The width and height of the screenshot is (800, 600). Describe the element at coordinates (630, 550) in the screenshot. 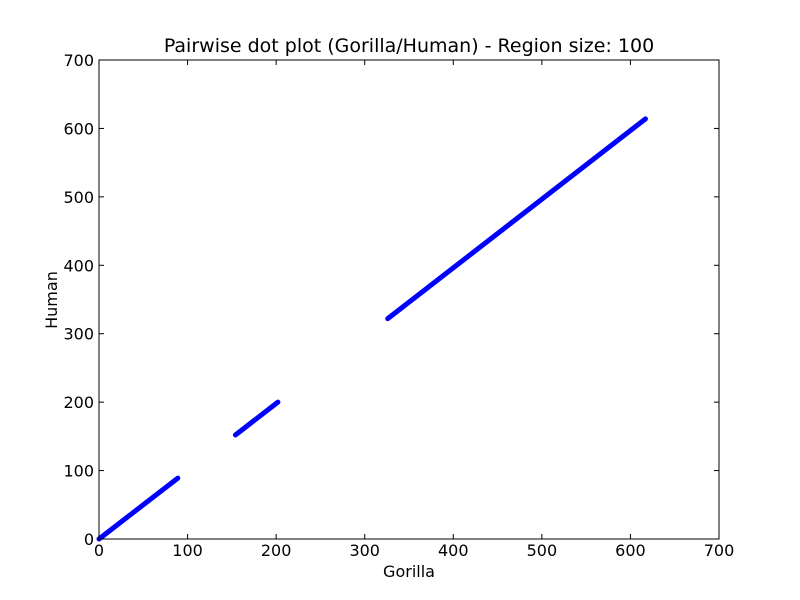

I see `x-tick-label: 600` at that location.